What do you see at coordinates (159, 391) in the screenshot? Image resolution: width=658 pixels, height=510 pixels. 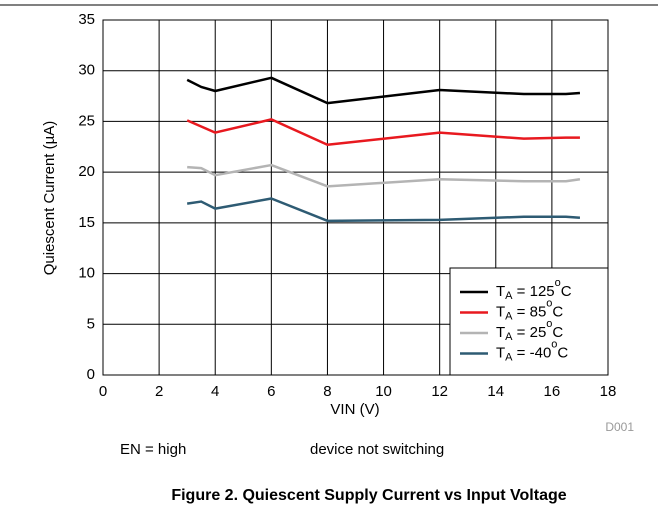 I see `x-tick-label: 2` at bounding box center [159, 391].